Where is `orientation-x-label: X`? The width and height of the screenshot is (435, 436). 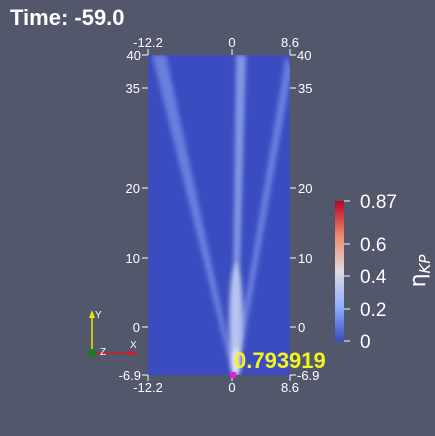 orientation-x-label: X is located at coordinates (133, 345).